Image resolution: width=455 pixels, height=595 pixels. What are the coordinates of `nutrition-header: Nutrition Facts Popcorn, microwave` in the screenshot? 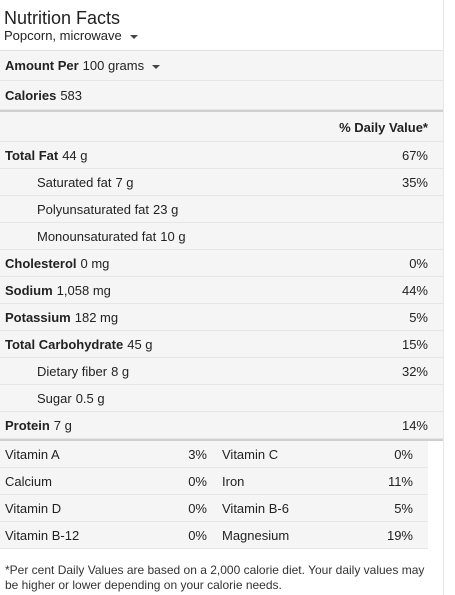 It's located at (221, 25).